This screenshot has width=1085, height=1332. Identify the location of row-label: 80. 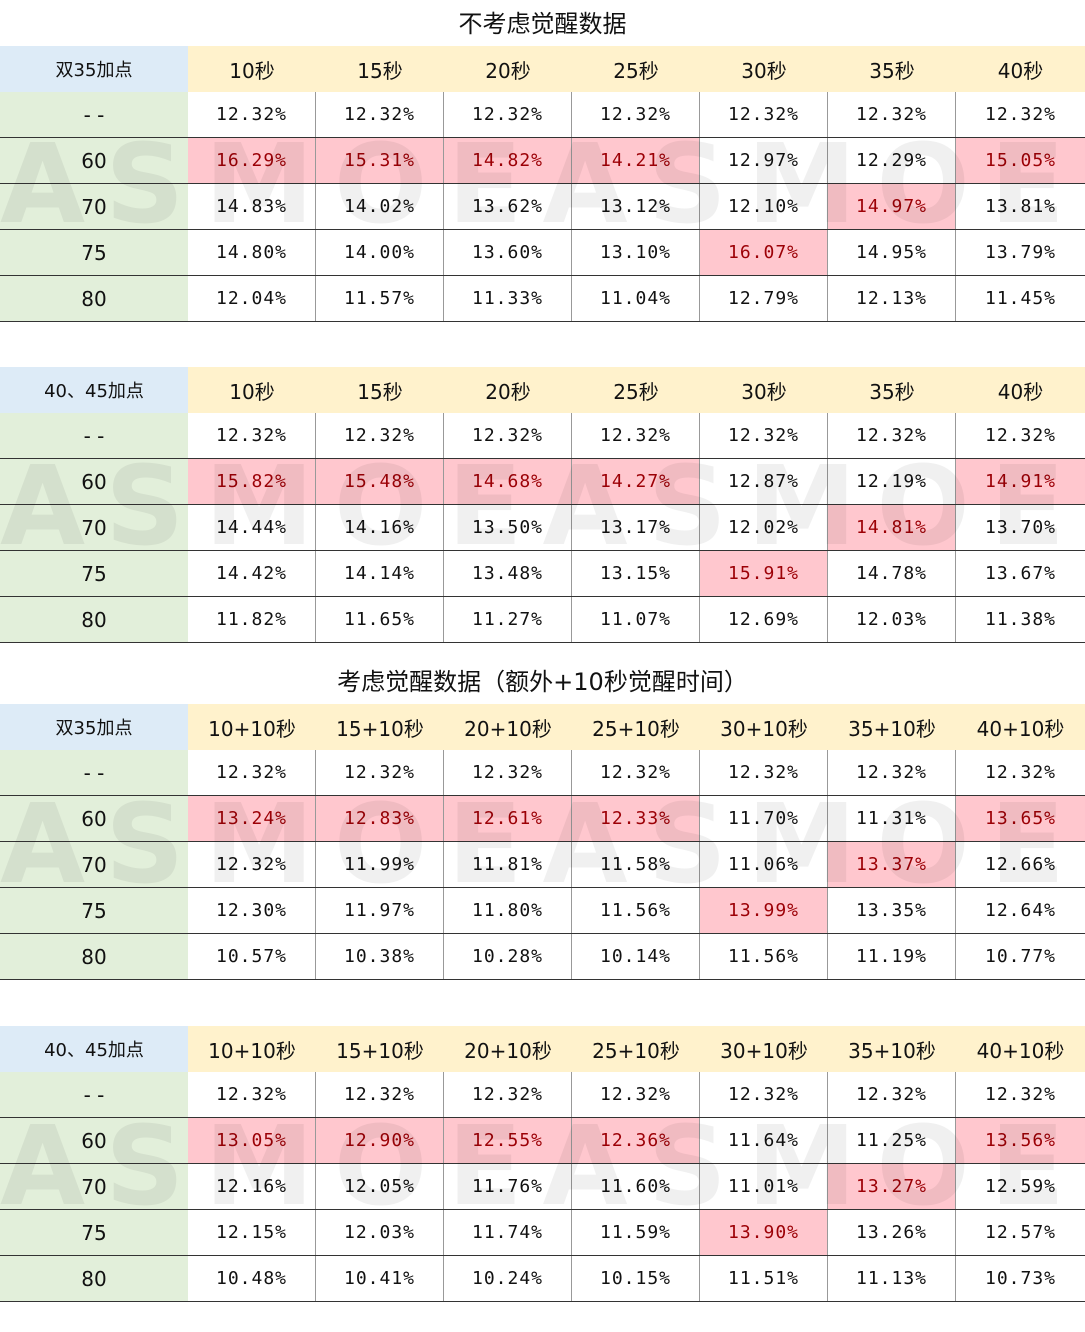
(94, 956).